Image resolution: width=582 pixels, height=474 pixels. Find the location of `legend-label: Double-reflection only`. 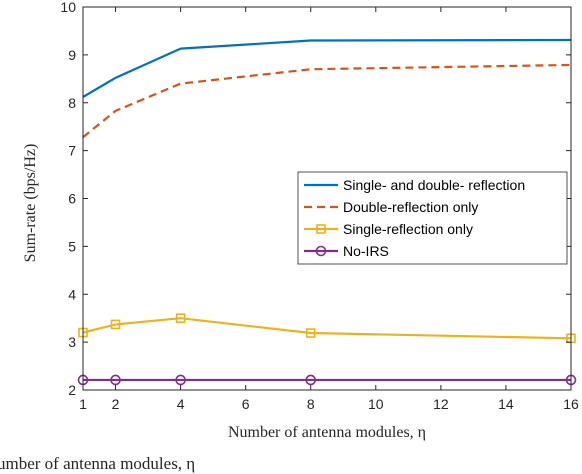

legend-label: Double-reflection only is located at coordinates (410, 207).